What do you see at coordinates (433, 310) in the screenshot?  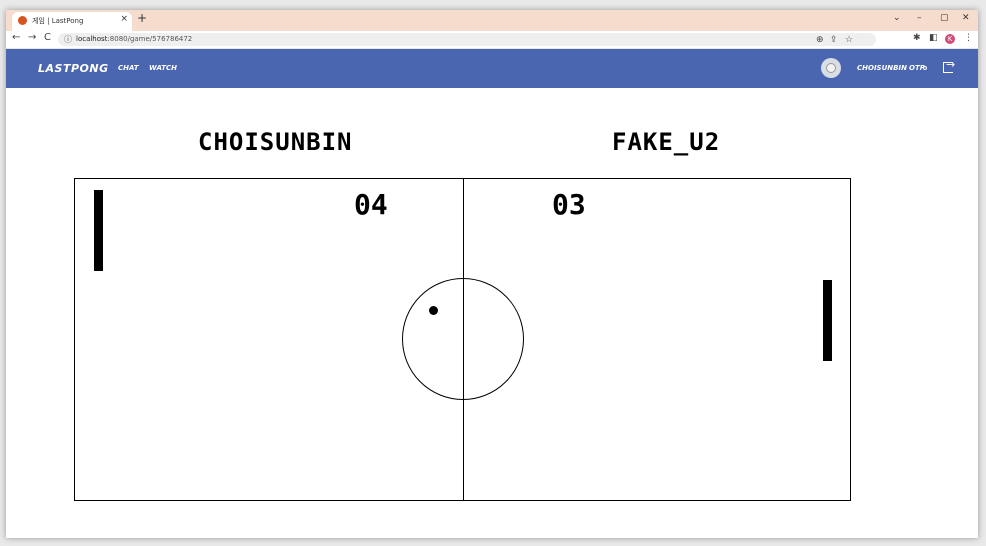 I see `ball` at bounding box center [433, 310].